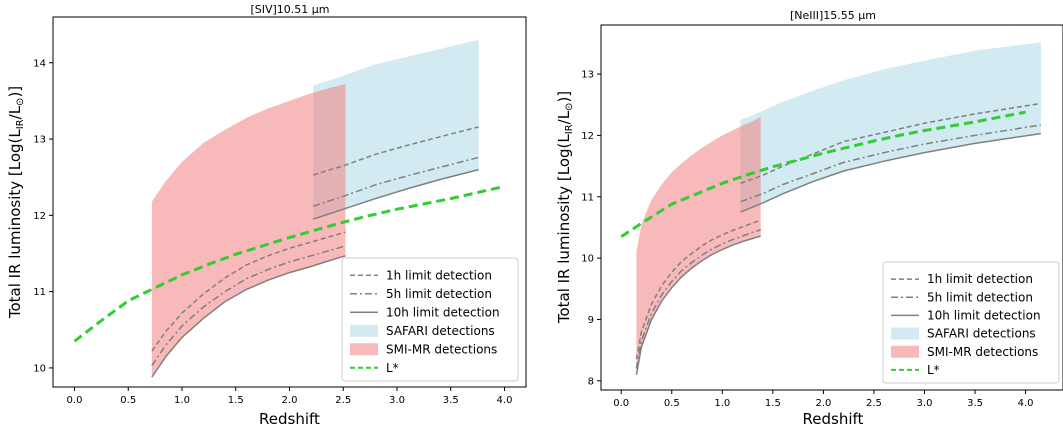 This screenshot has width=1063, height=433. I want to click on chart-title: [NeIII]15.55 μm, so click(833, 15).